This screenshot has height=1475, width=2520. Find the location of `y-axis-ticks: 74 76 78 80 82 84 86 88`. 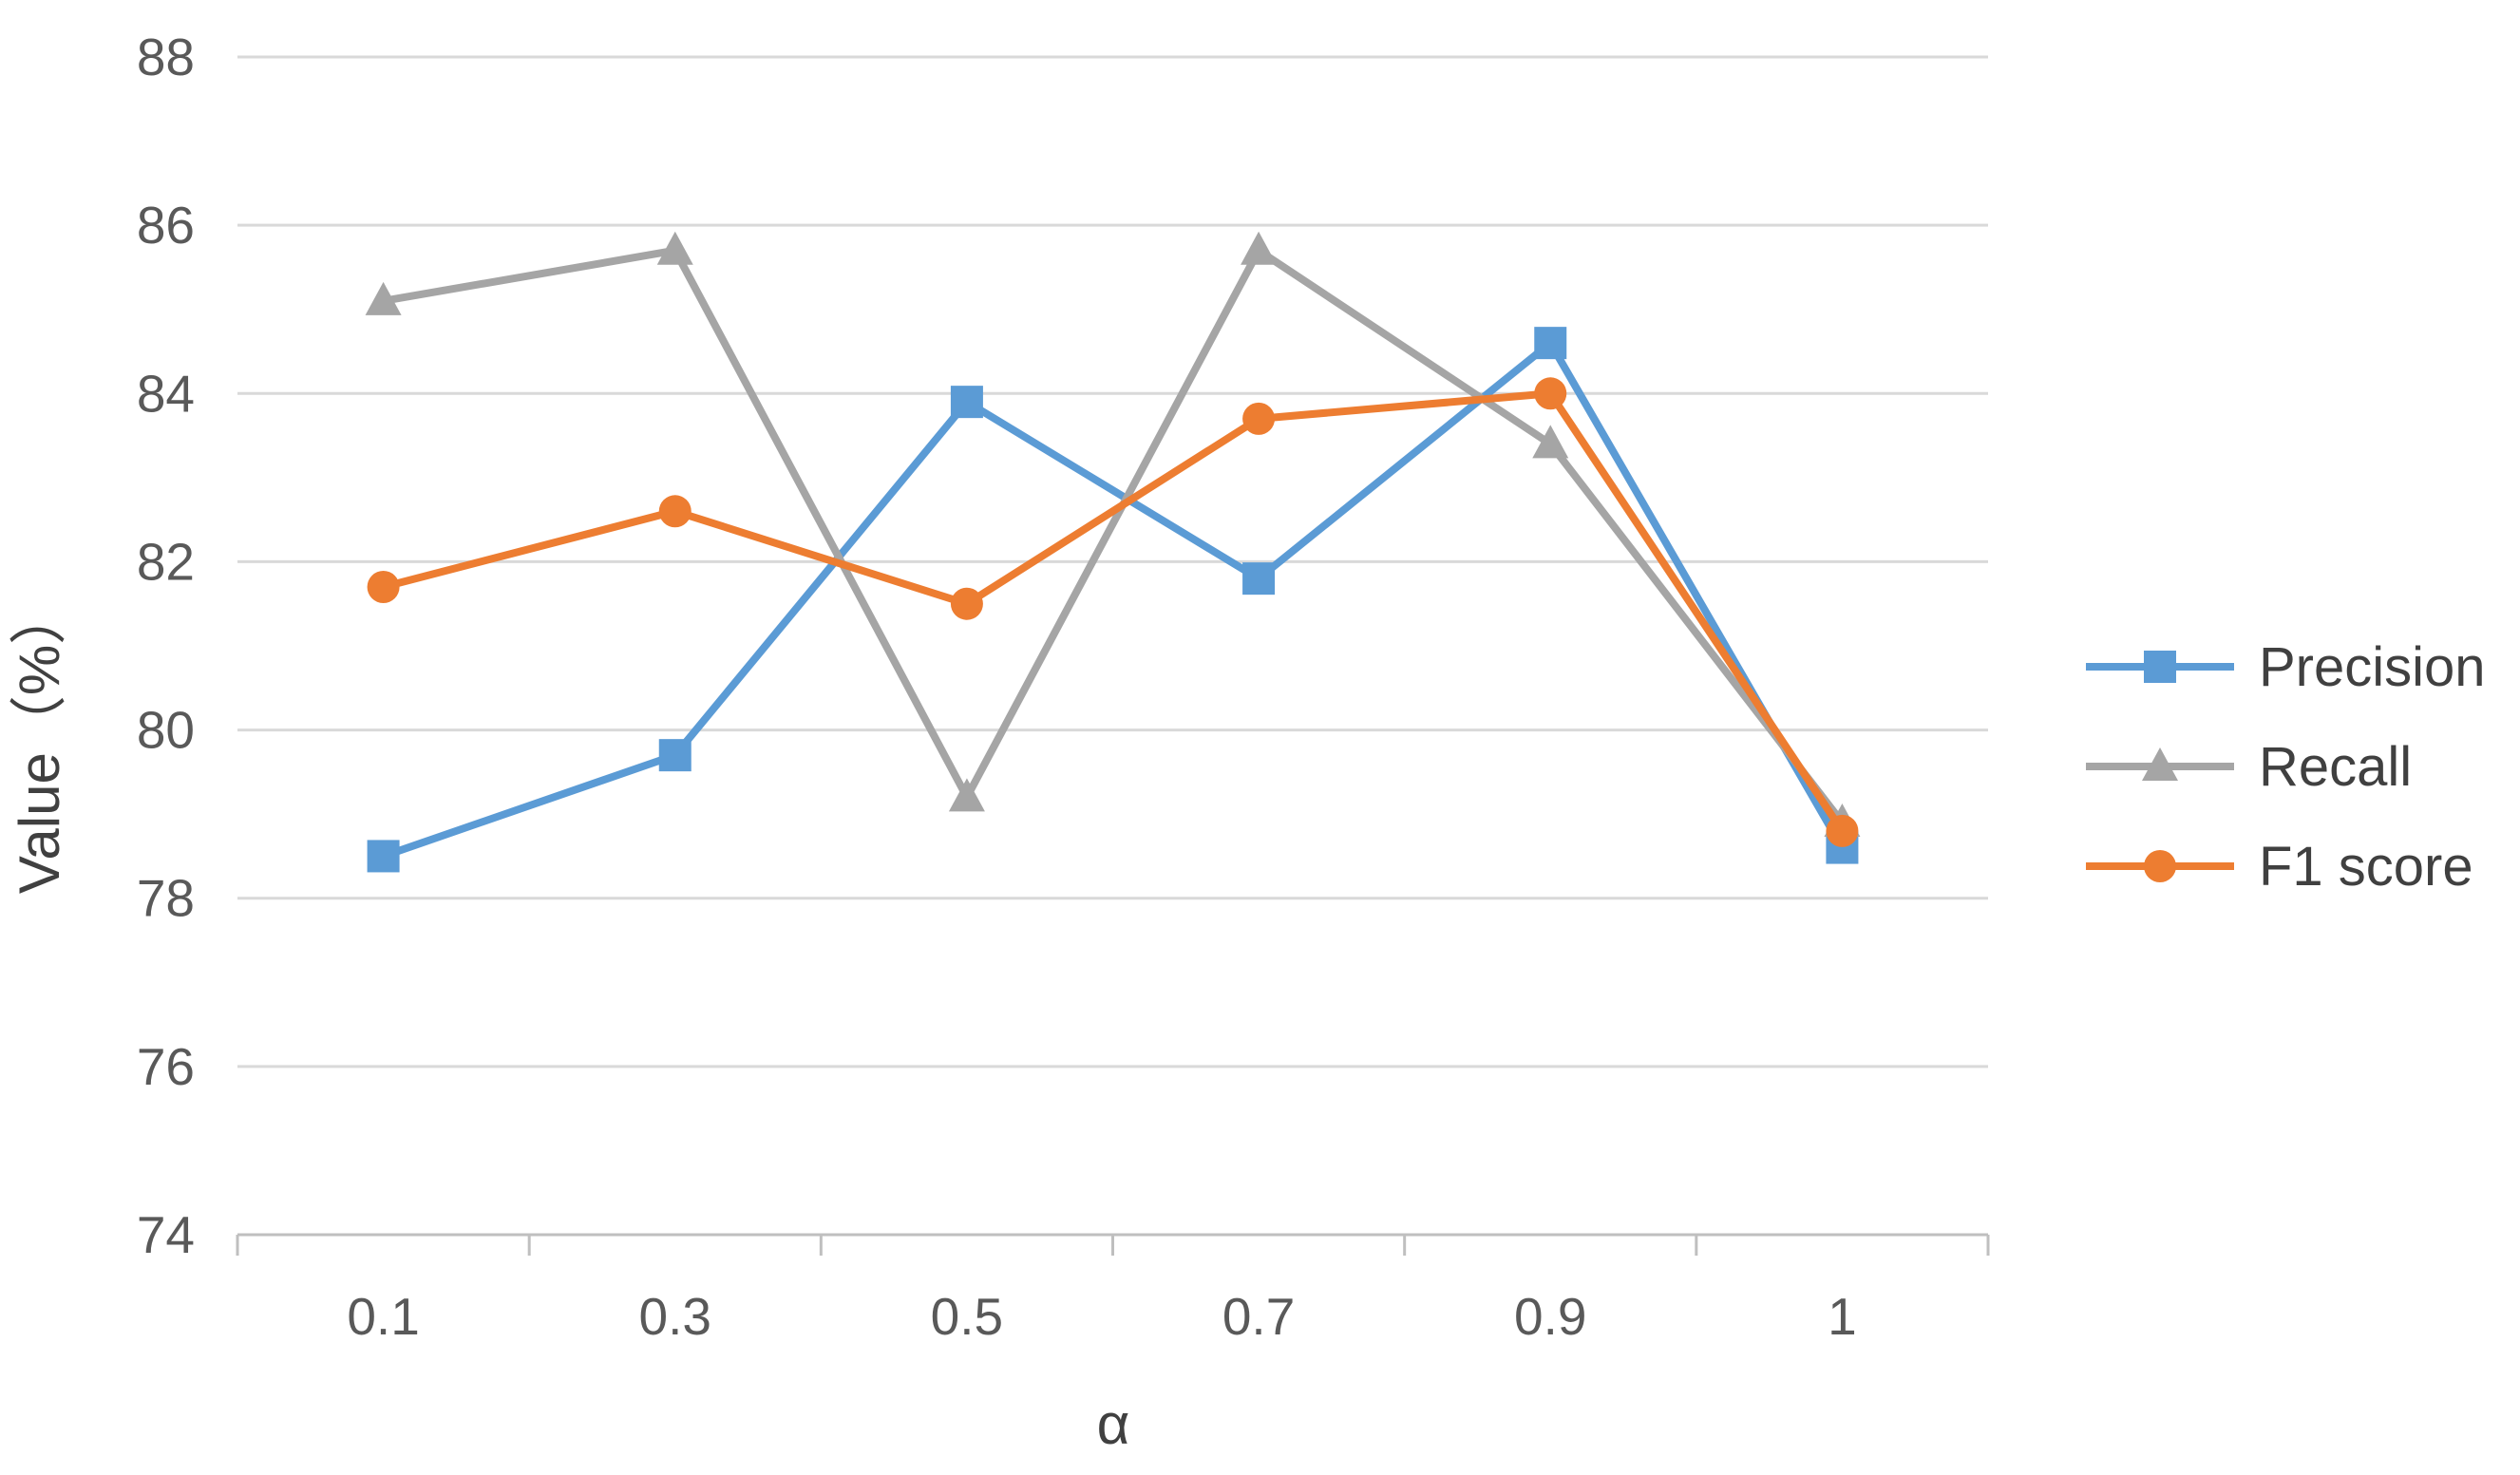

y-axis-ticks: 74 76 78 80 82 84 86 88 is located at coordinates (166, 646).